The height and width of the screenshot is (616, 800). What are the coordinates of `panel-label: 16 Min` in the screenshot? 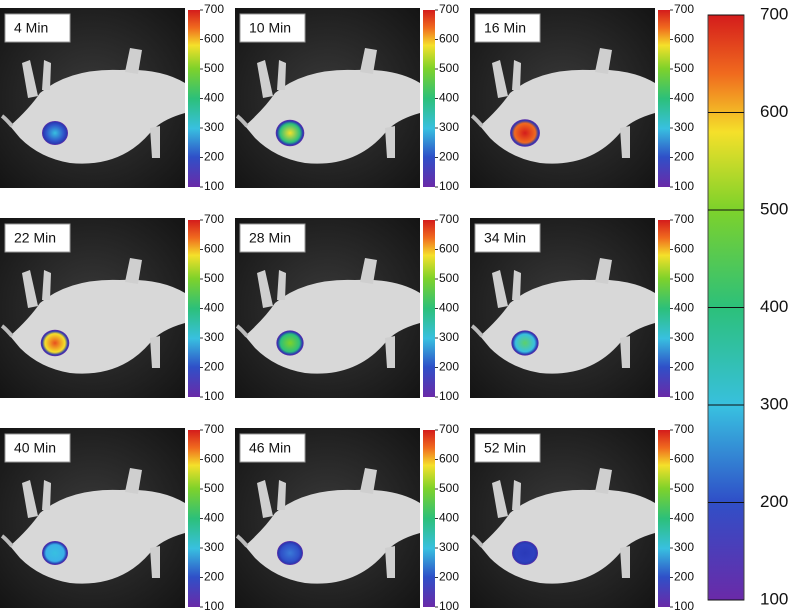 It's located at (505, 28).